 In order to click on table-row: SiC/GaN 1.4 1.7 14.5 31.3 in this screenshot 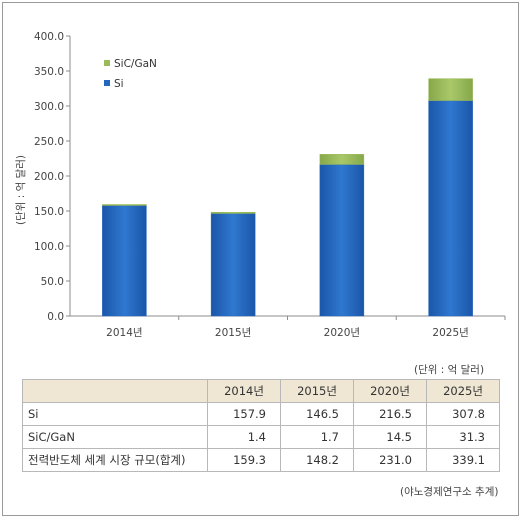, I will do `click(261, 437)`.